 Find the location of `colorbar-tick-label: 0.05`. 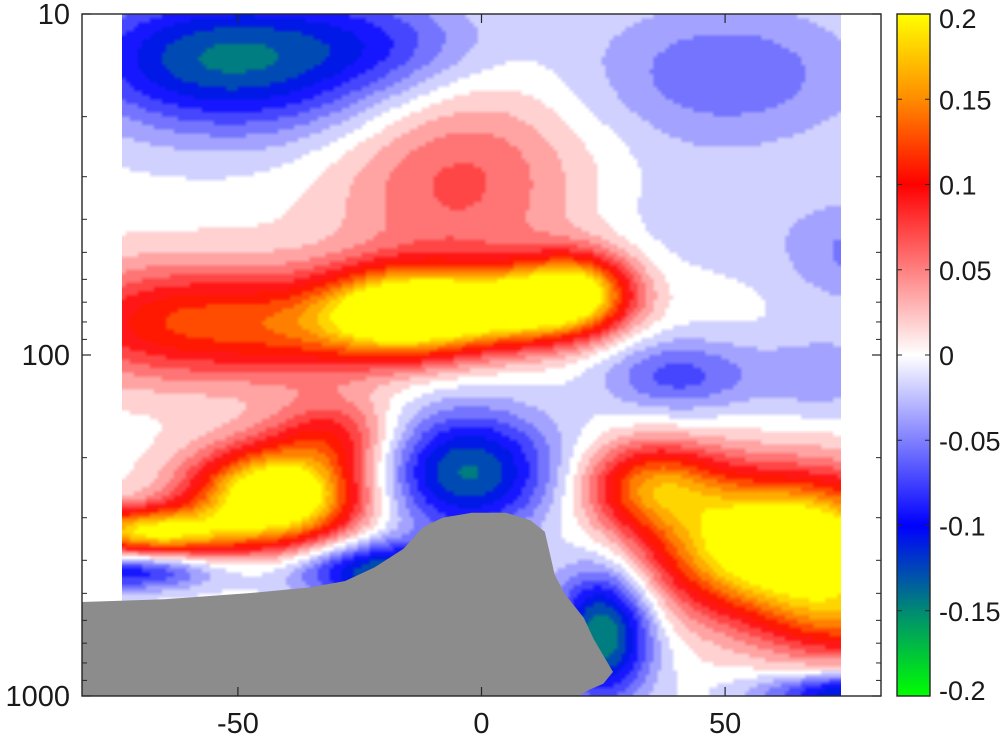

colorbar-tick-label: 0.05 is located at coordinates (965, 271).